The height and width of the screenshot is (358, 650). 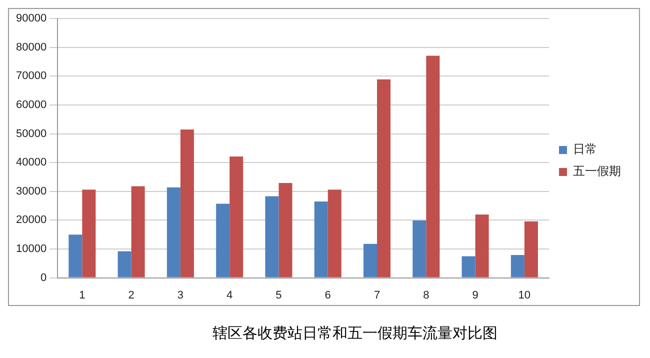 I want to click on x-tick-label: 4, so click(x=229, y=295).